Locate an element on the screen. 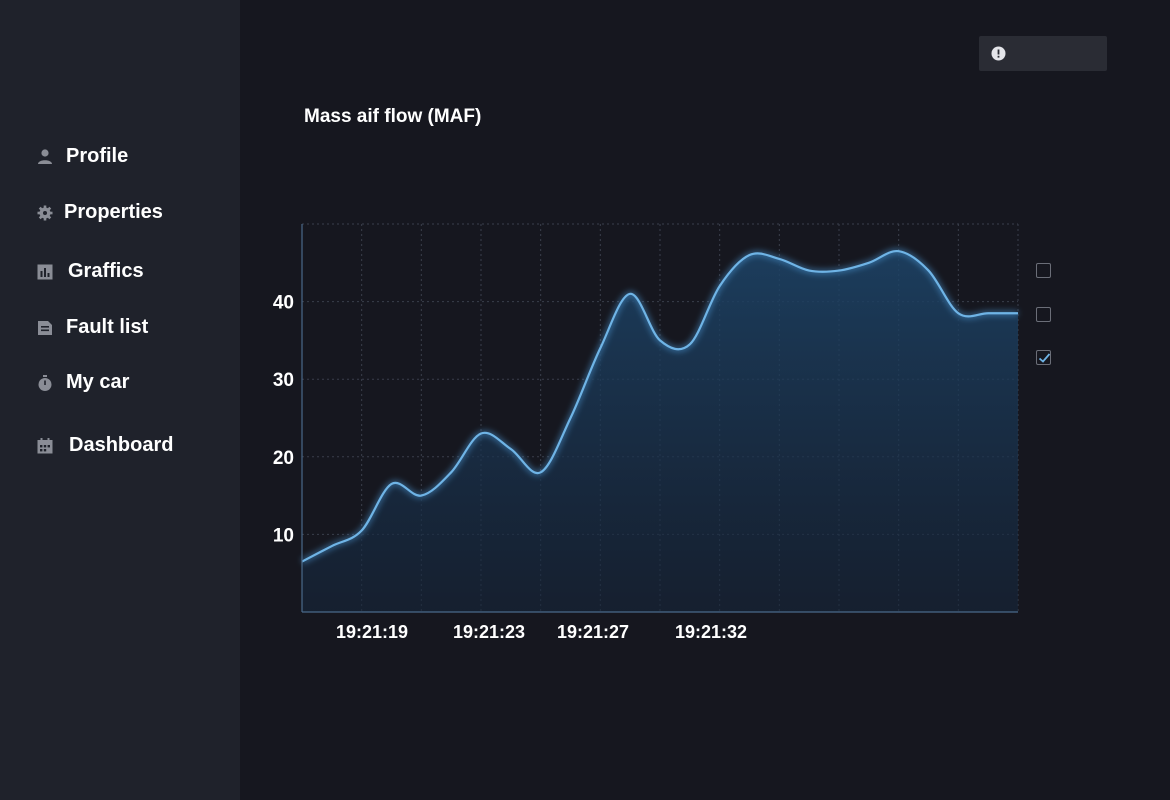 The height and width of the screenshot is (800, 1170). y-tick-label: 30 is located at coordinates (283, 380).